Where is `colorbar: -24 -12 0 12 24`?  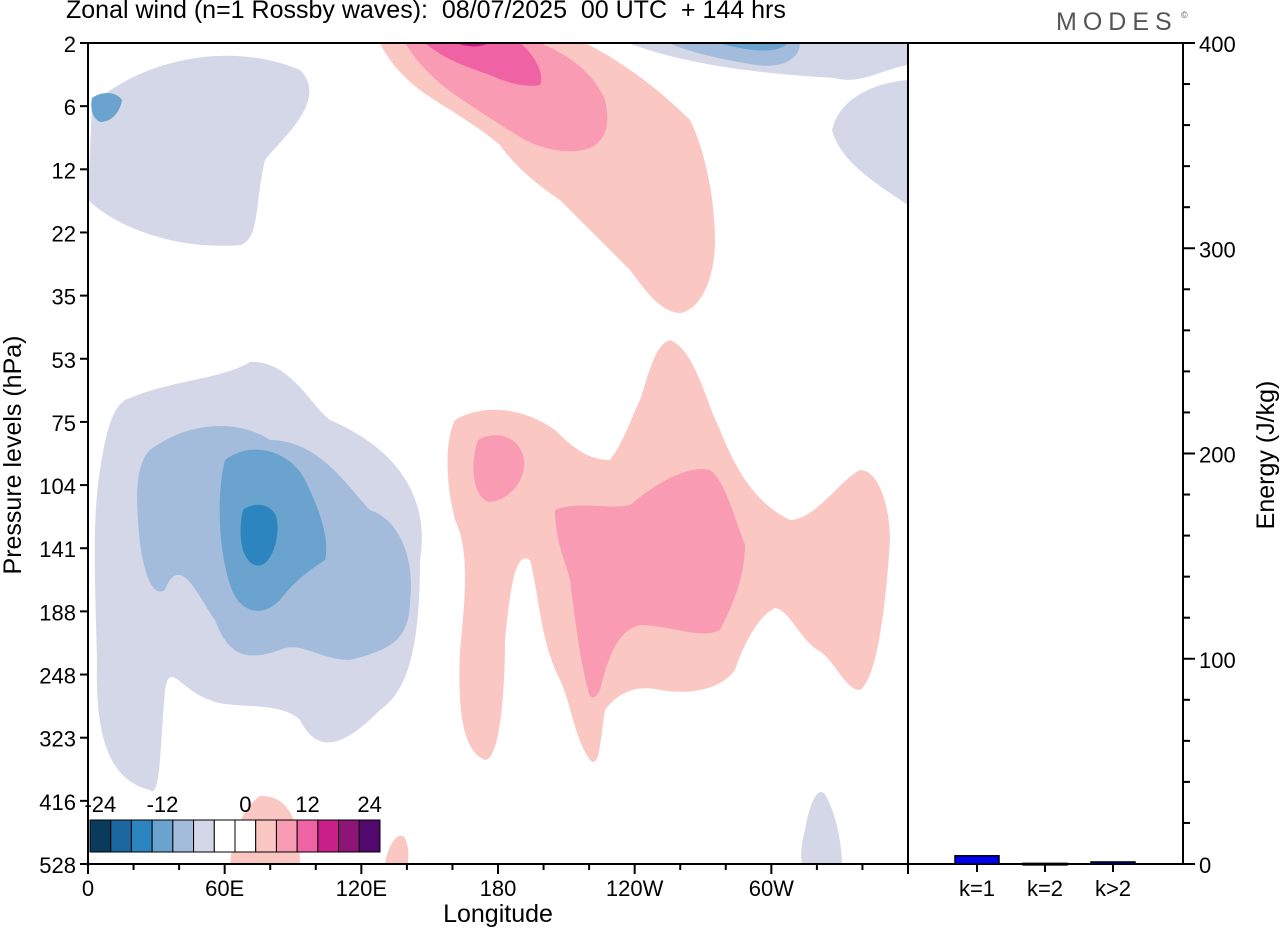
colorbar: -24 -12 0 12 24 is located at coordinates (233, 822).